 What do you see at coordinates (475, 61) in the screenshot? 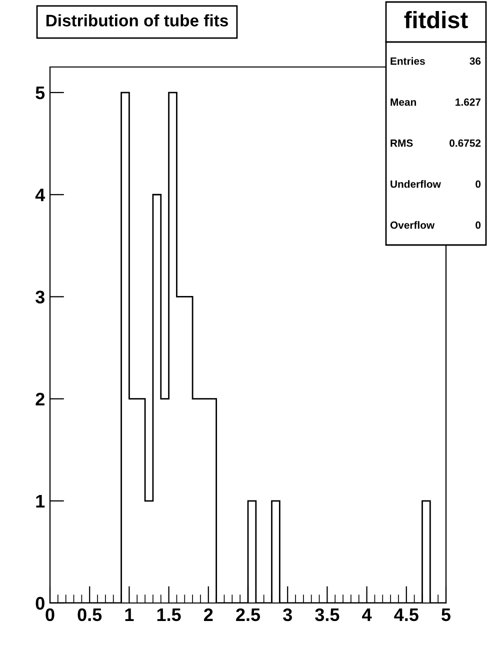
I see `text: 36` at bounding box center [475, 61].